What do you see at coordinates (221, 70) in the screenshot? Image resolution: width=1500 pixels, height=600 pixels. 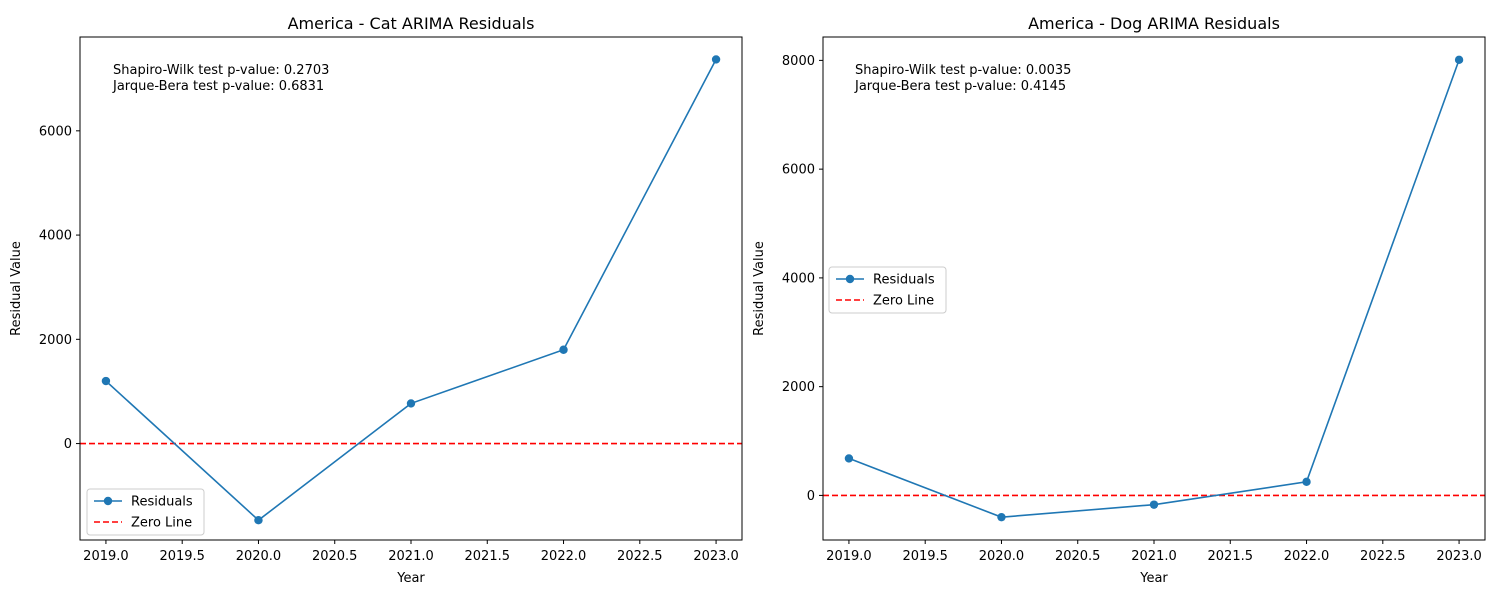 I see `annotation-text: Shapiro-Wilk test p-value: 0.2703` at bounding box center [221, 70].